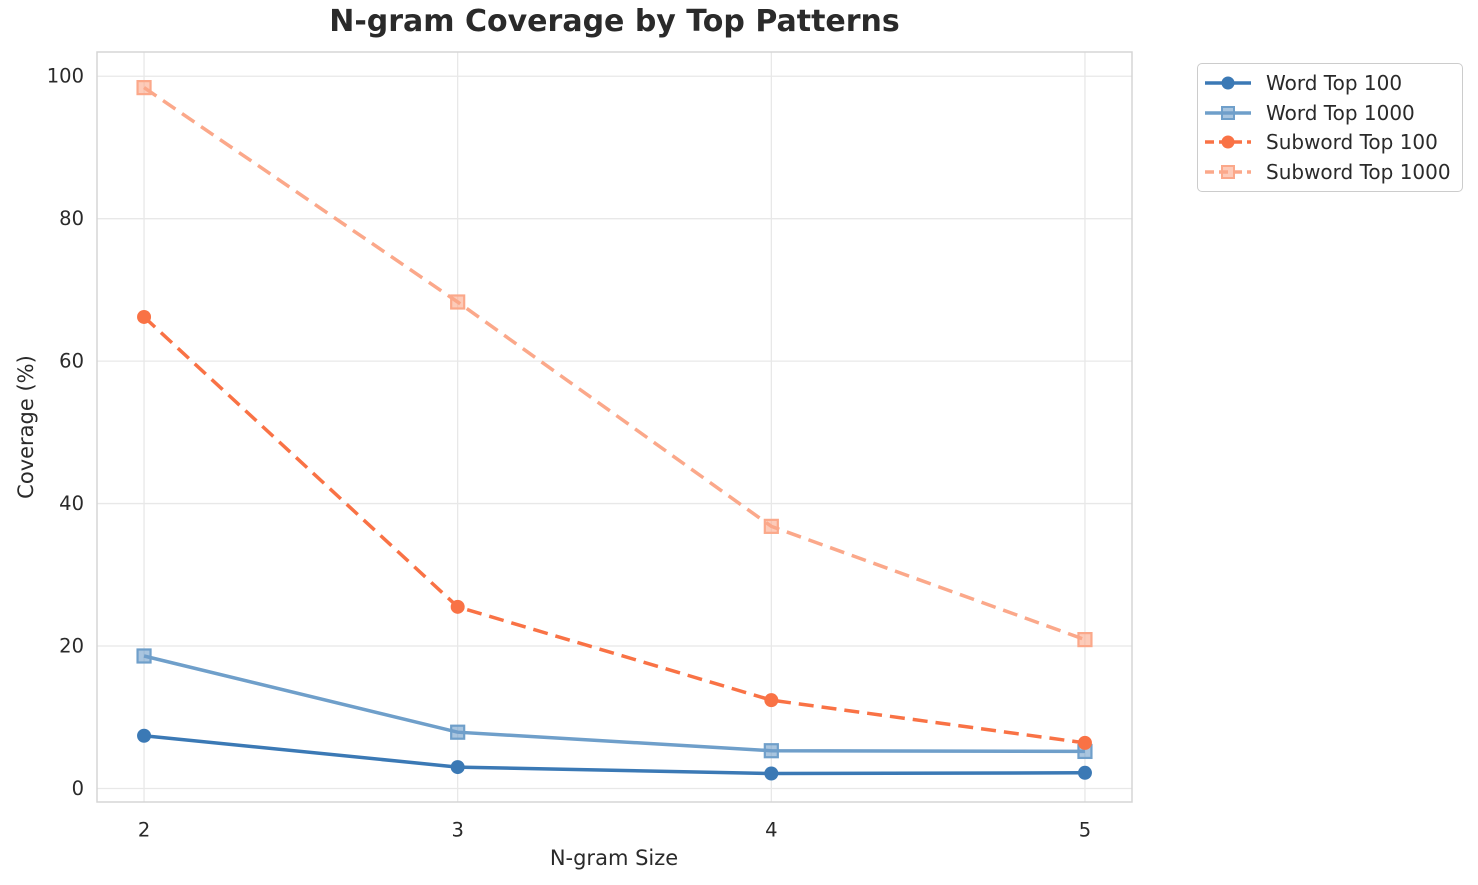 The width and height of the screenshot is (1478, 885). I want to click on legend-label: Subword Top 1000, so click(1358, 172).